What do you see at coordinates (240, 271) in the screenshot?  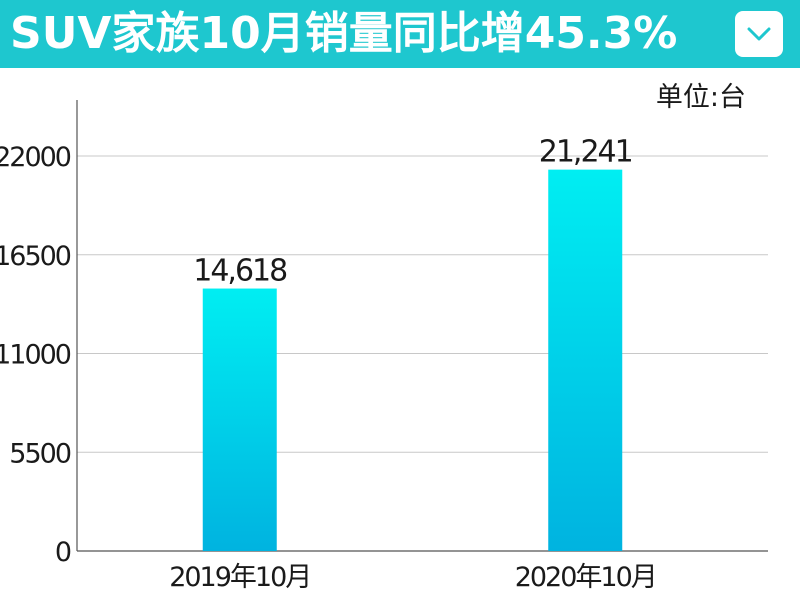 I see `bar-value-label: 14,618` at bounding box center [240, 271].